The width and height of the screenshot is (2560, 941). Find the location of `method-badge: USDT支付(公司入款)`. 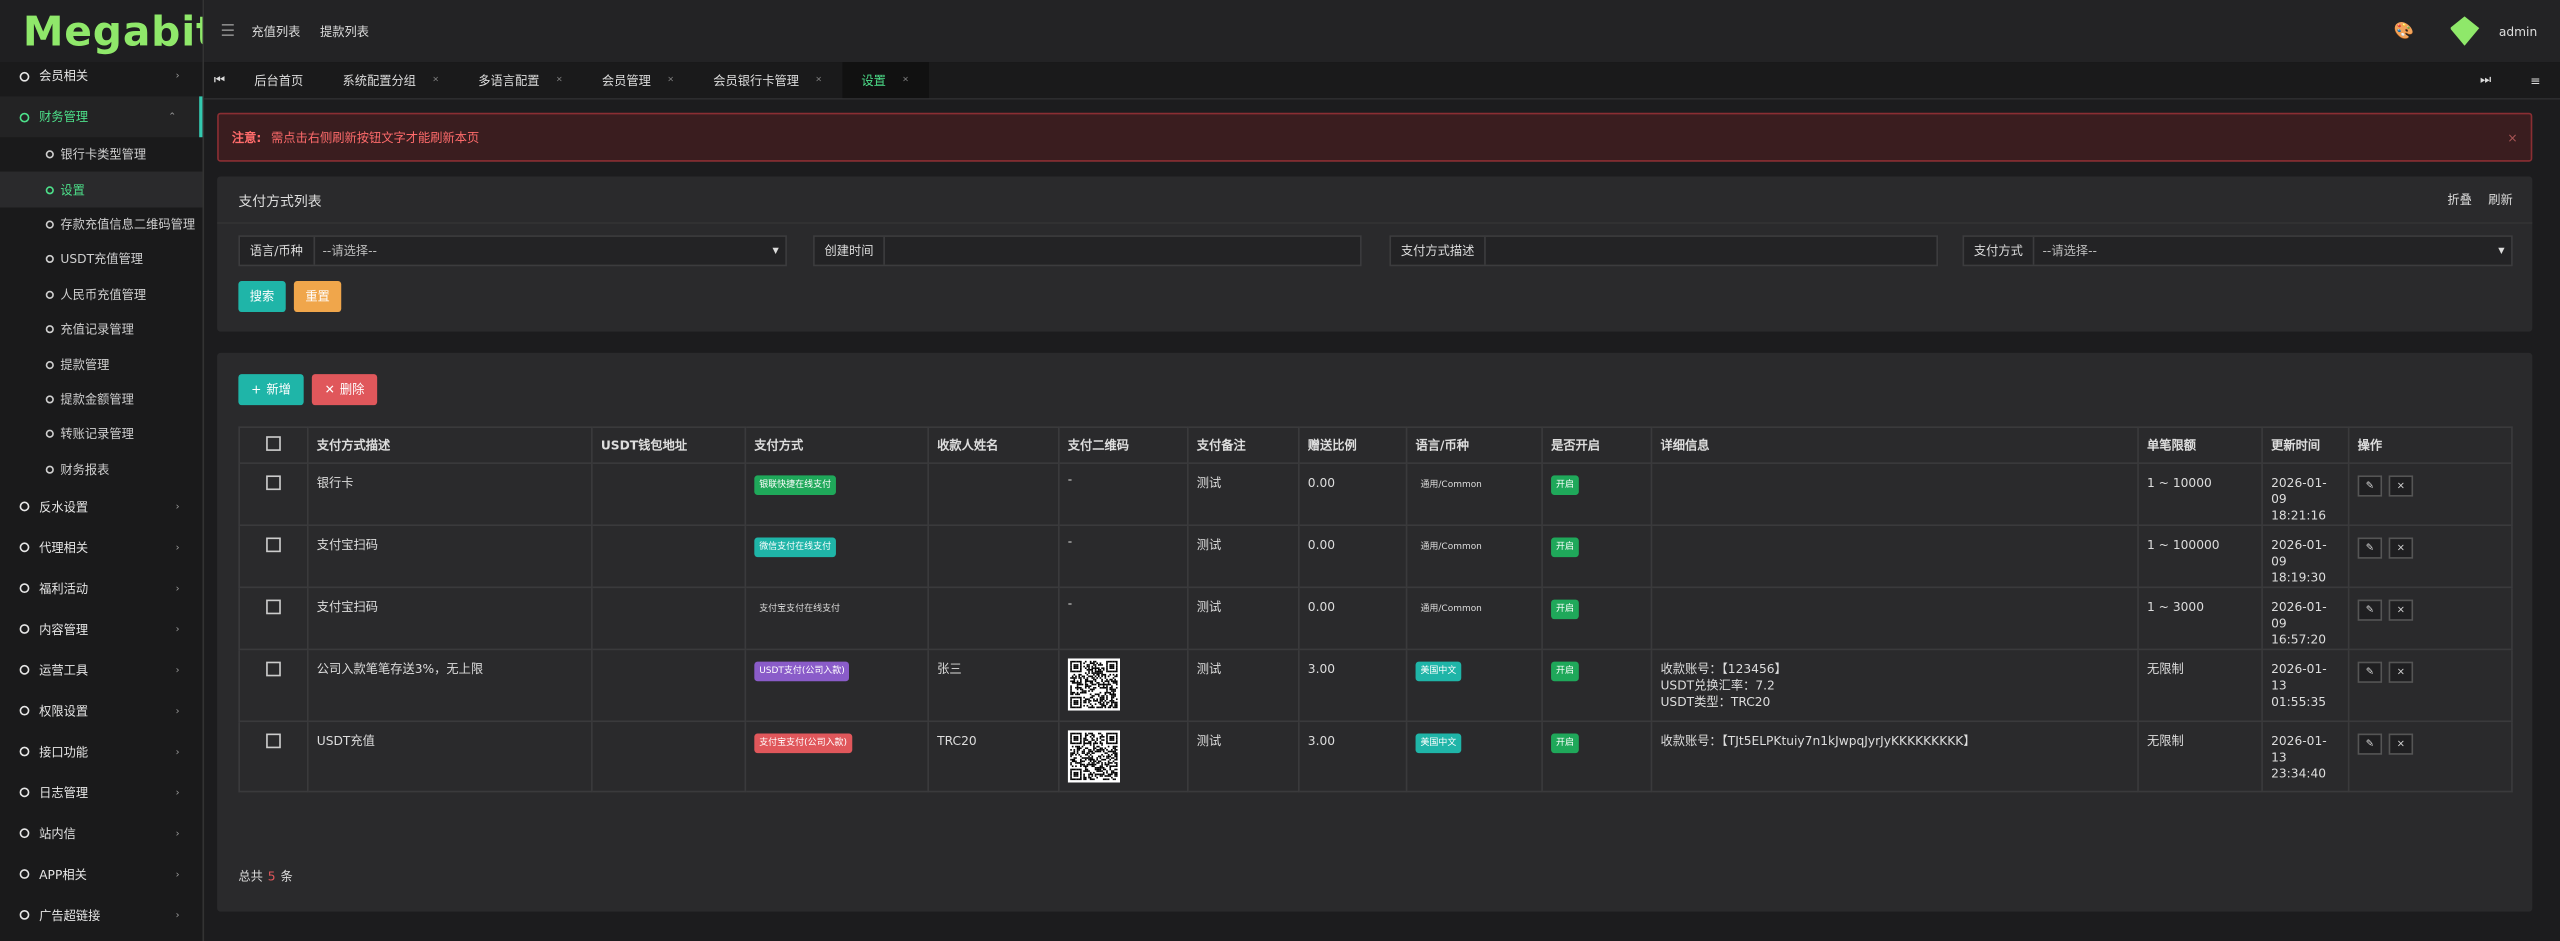

method-badge: USDT支付(公司入款) is located at coordinates (802, 671).